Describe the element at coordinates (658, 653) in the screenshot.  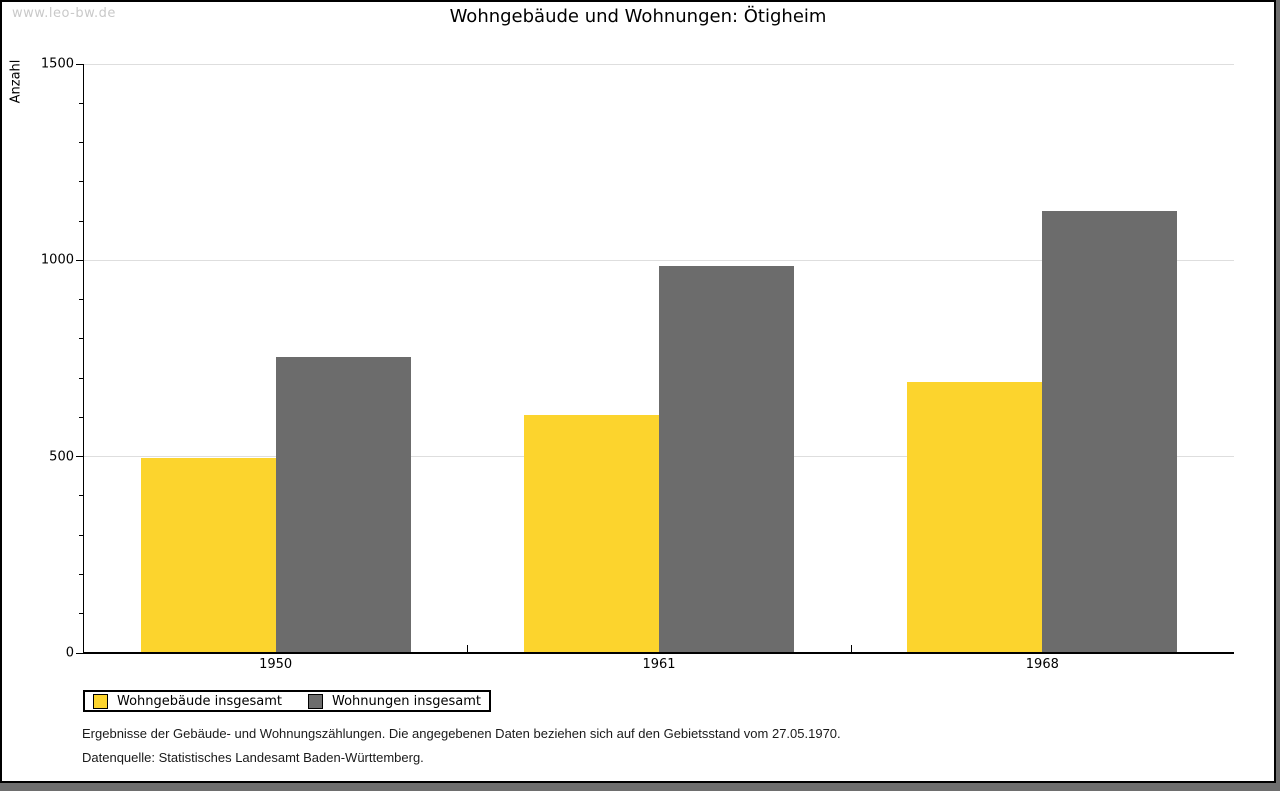
I see `x-axis-line` at that location.